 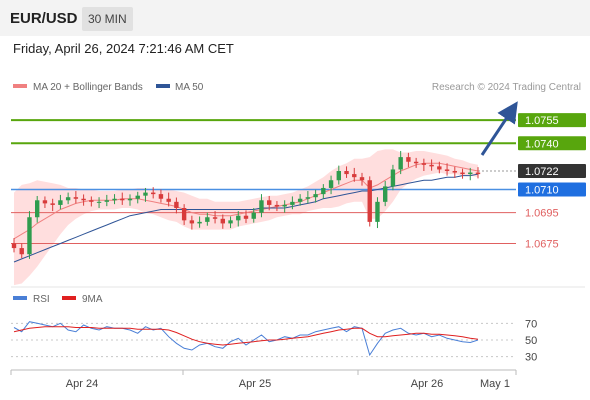 What do you see at coordinates (107, 19) in the screenshot?
I see `timeframe-button: 30 MIN` at bounding box center [107, 19].